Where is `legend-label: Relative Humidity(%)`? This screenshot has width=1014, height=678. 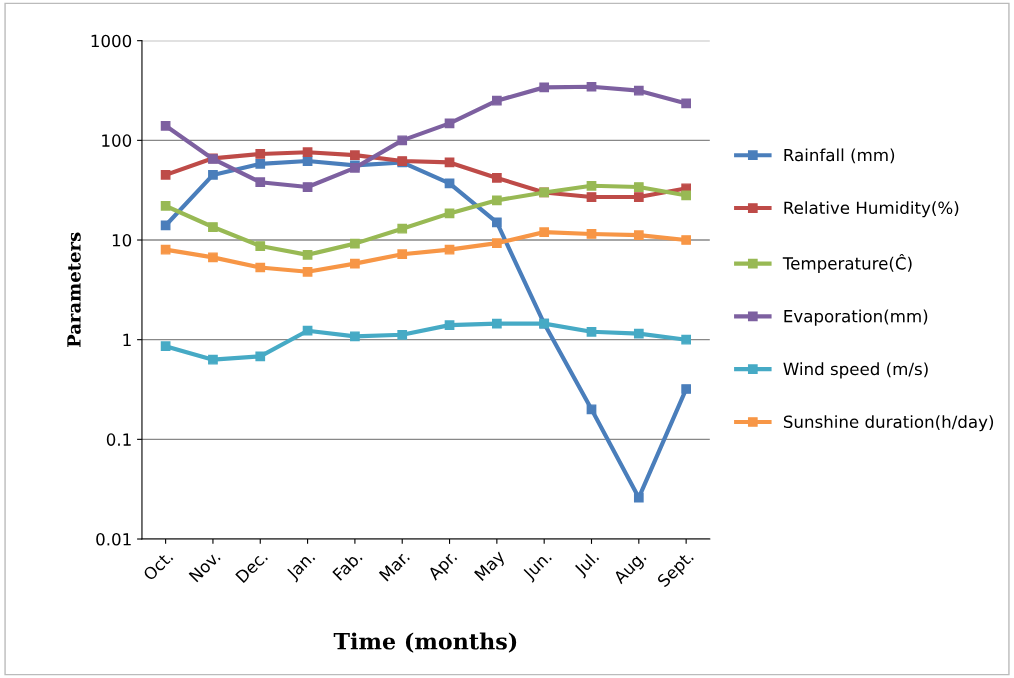 legend-label: Relative Humidity(%) is located at coordinates (871, 209).